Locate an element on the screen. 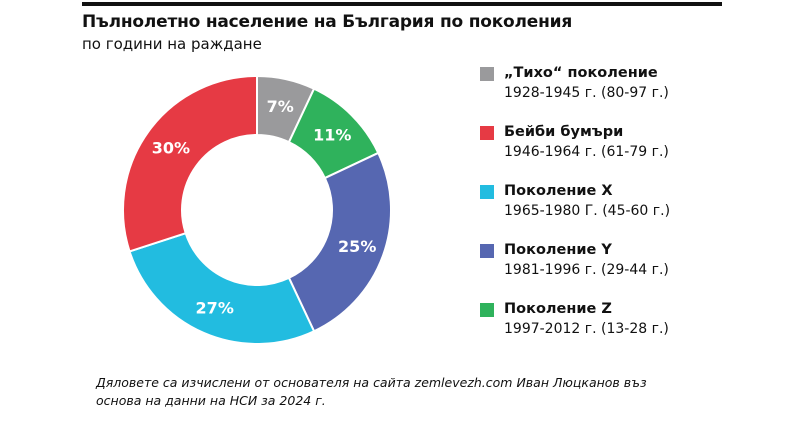 This screenshot has width=800, height=421. slice-label-3: 27% is located at coordinates (215, 308).